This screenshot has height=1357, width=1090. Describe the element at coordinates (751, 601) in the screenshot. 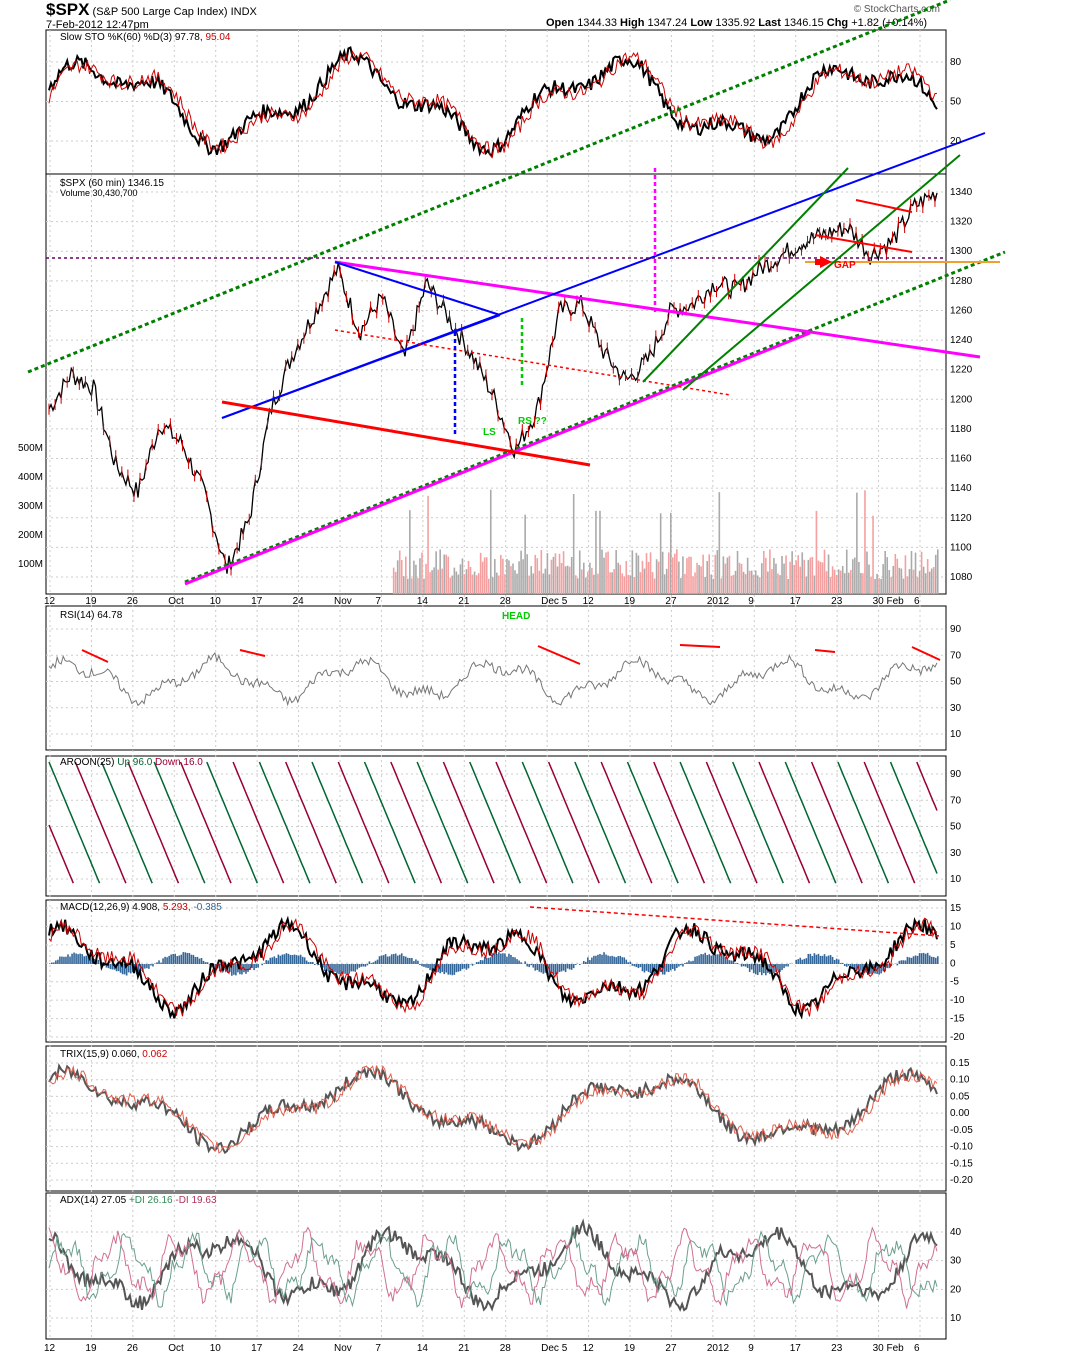

I see `x-tick-label: 9` at that location.